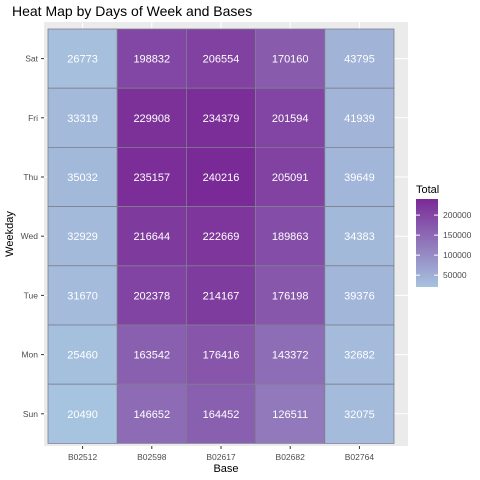 Image resolution: width=480 pixels, height=480 pixels. What do you see at coordinates (30, 414) in the screenshot?
I see `y-tick-label: Sun` at bounding box center [30, 414].